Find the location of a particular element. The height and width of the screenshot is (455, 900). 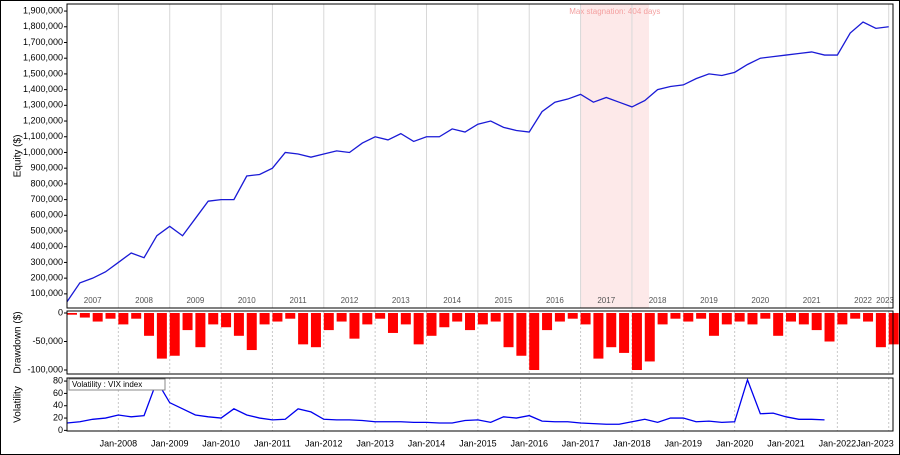

y-tick-label: 700,000 is located at coordinates (46, 199).